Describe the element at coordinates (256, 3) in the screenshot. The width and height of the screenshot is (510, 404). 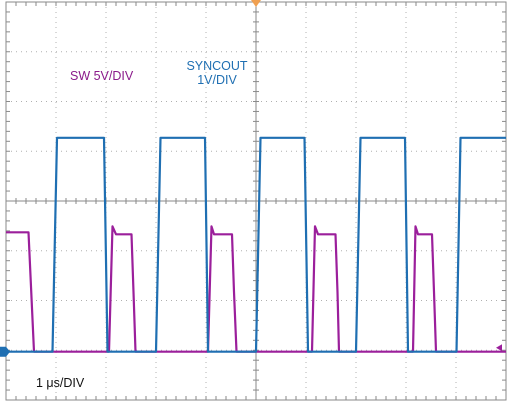
I see `trigger-position-marker` at that location.